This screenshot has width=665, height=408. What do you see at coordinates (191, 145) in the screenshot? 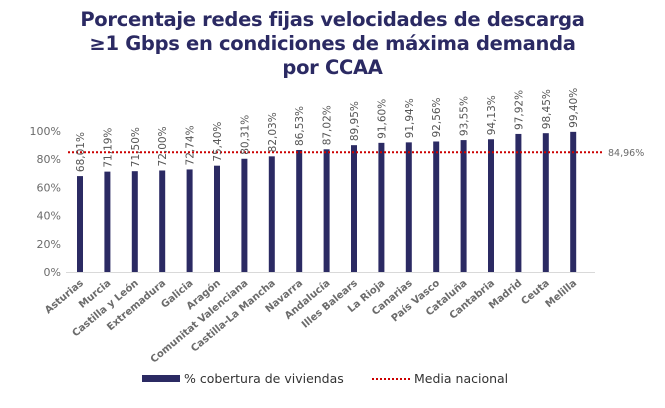
I see `data-label: 72,74%` at bounding box center [191, 145].